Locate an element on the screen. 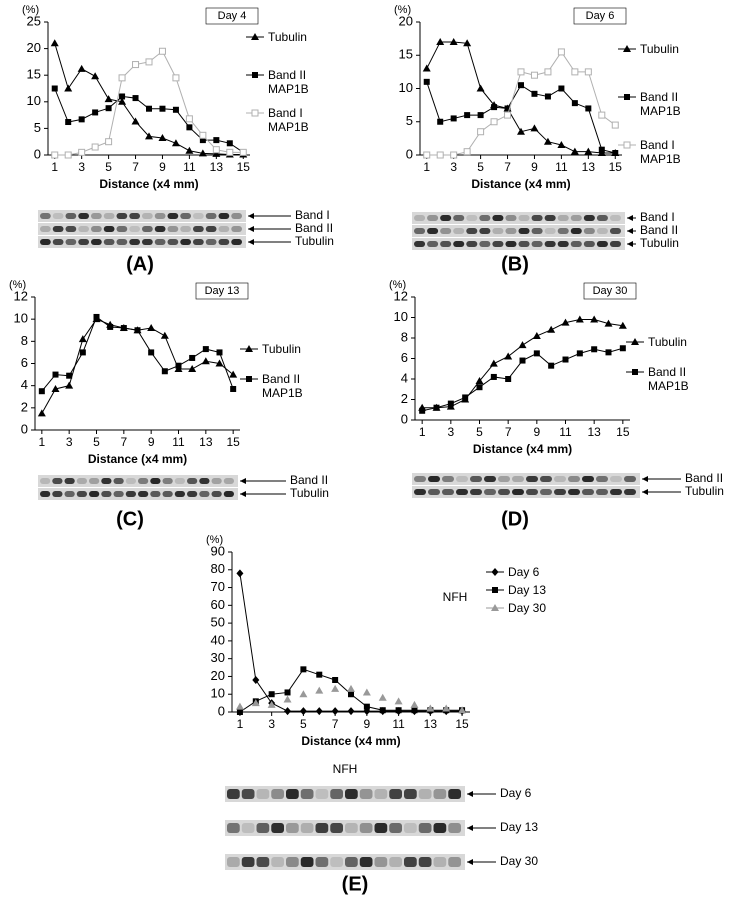  blot-label: Tubulin is located at coordinates (309, 493).